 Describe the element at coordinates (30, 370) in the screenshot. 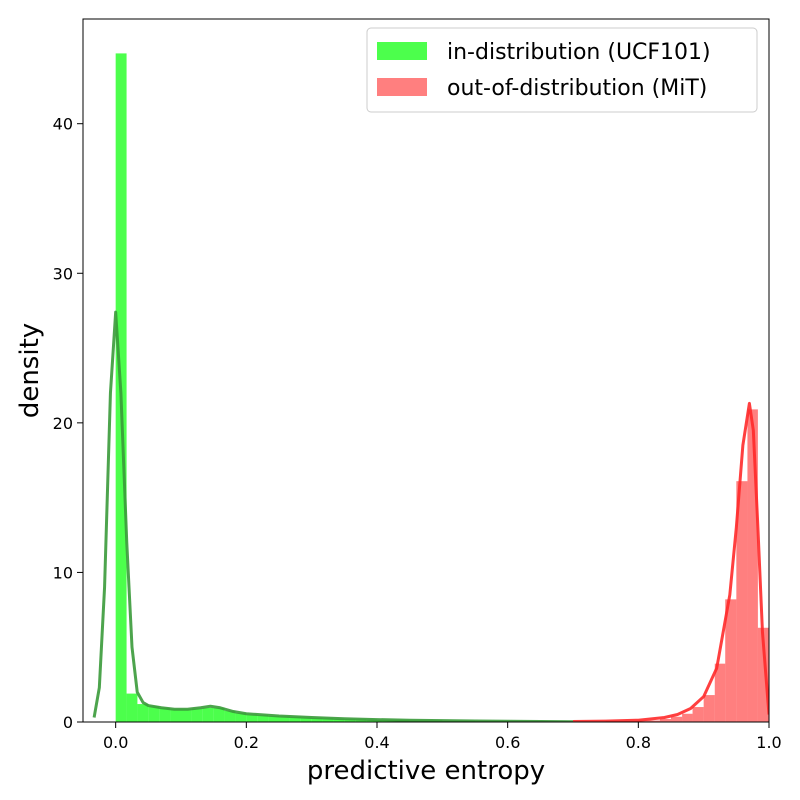

I see `y-axis-title: density` at that location.